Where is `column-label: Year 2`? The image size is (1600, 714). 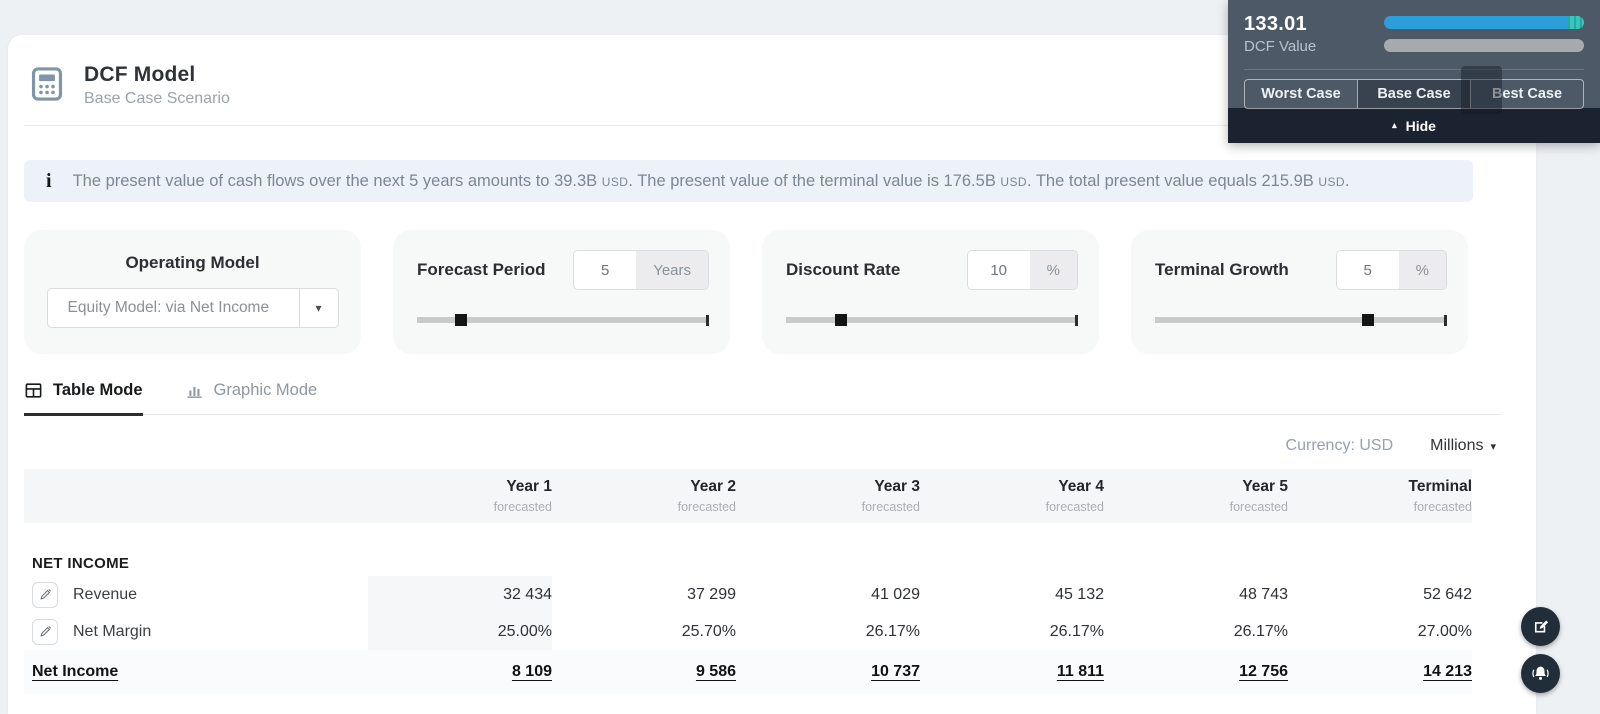
column-label: Year 2 is located at coordinates (713, 486).